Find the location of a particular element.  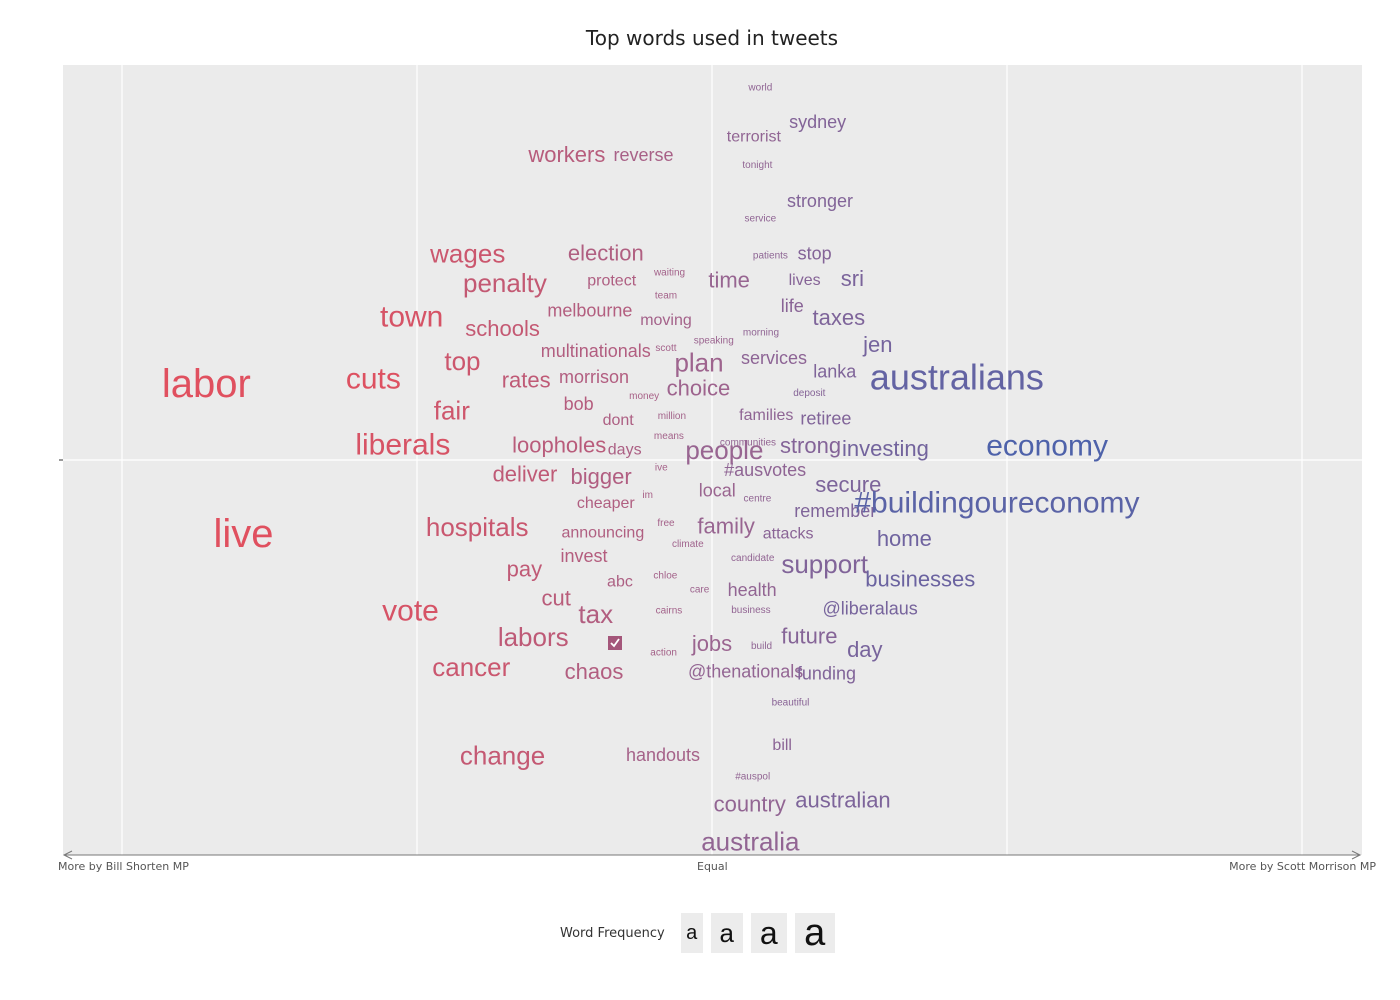

x-axis-right-arrow is located at coordinates (1356, 855).